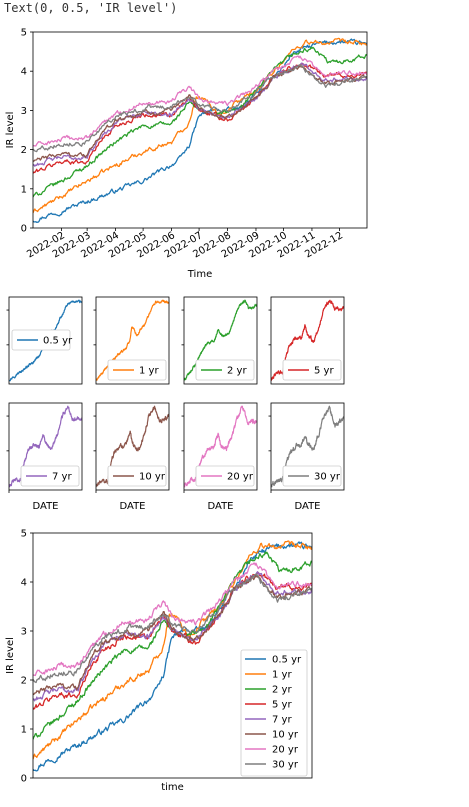 This screenshot has width=469, height=807. What do you see at coordinates (24, 33) in the screenshot?
I see `y-tick-label: 5` at bounding box center [24, 33].